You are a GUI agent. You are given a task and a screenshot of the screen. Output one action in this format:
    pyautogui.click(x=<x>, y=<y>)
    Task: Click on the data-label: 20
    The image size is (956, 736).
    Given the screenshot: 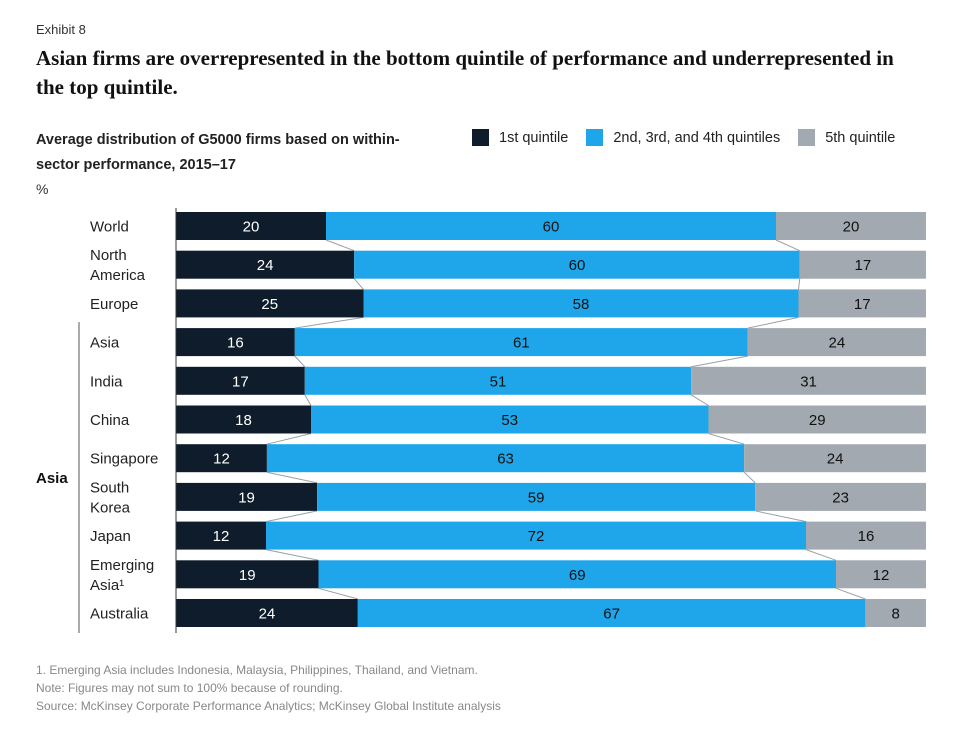 What is the action you would take?
    pyautogui.click(x=851, y=227)
    